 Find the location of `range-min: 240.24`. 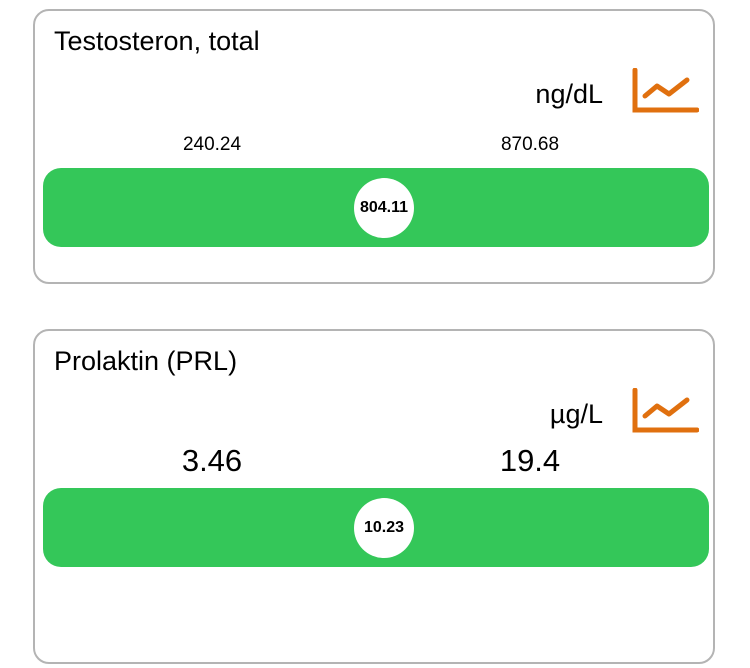

range-min: 240.24 is located at coordinates (212, 144).